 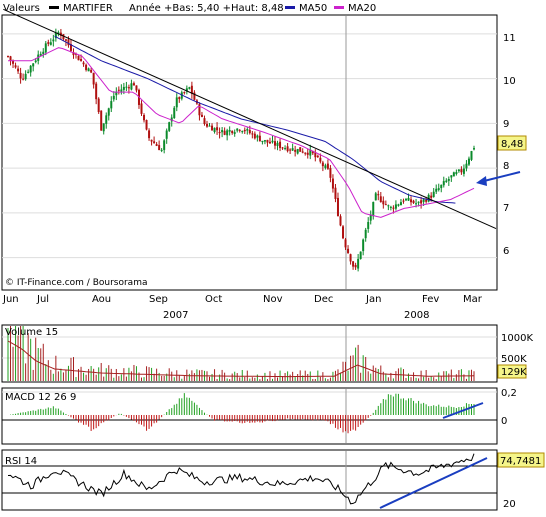 I want to click on price-tick: 6, so click(x=506, y=251).